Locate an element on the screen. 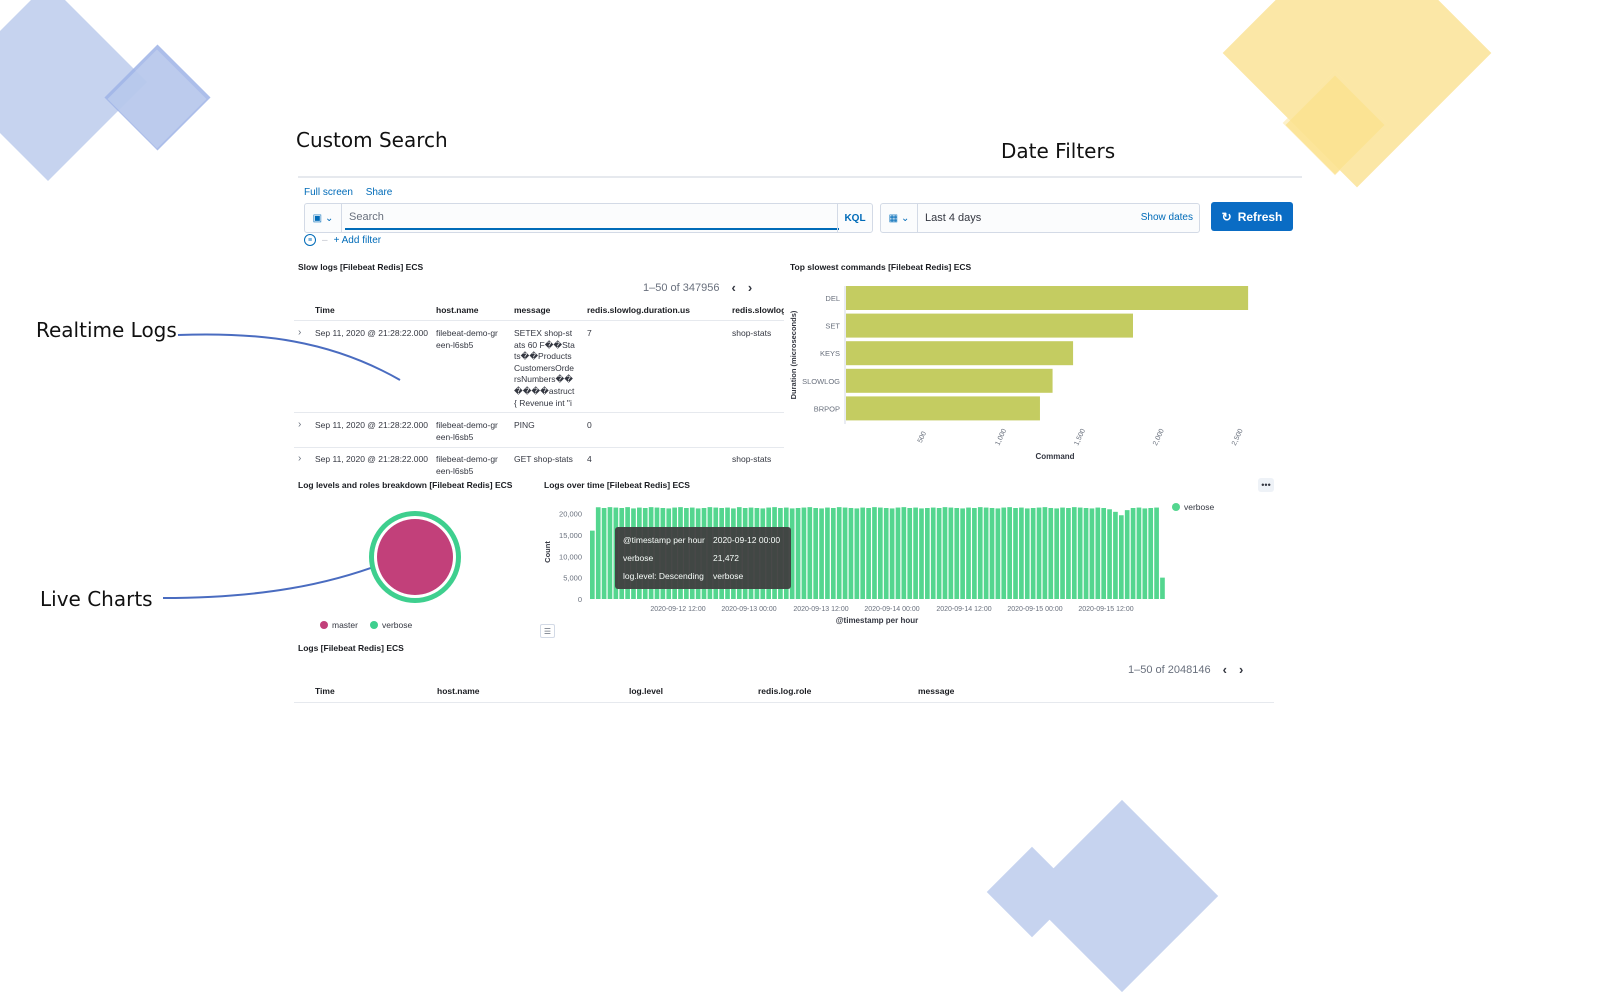 This screenshot has width=1600, height=992. add-filter-button: + Add filter is located at coordinates (357, 240).